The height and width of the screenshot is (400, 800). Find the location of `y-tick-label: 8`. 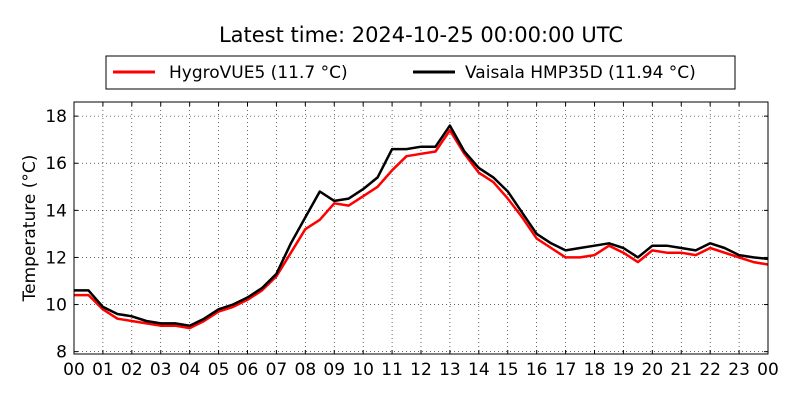

y-tick-label: 8 is located at coordinates (61, 353).